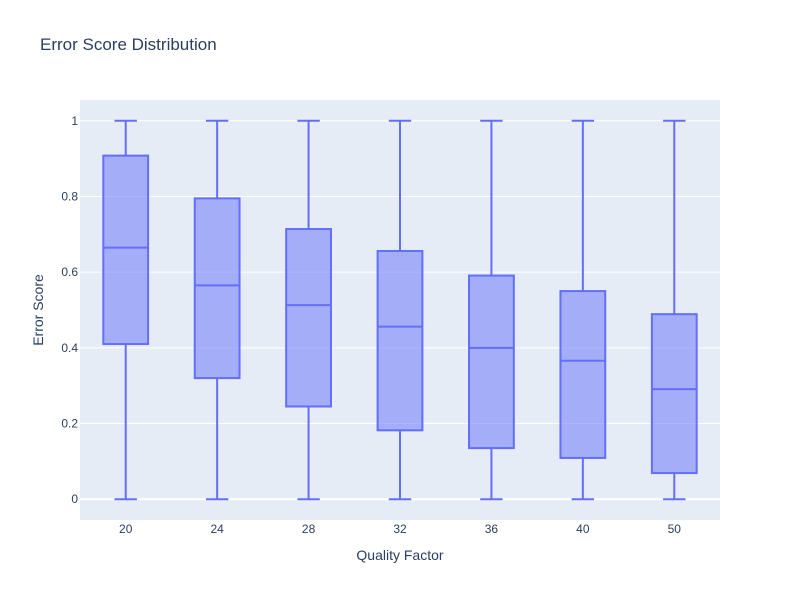 This screenshot has width=800, height=600. I want to click on y-axis-ticks: 0 0.2 0.4 0.6 0.8 1, so click(69, 310).